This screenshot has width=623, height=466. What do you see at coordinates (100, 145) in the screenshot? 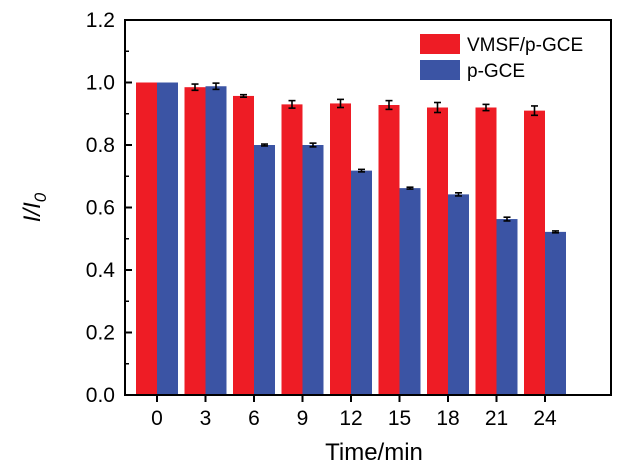
I see `y-tick-label: 0.8` at bounding box center [100, 145].